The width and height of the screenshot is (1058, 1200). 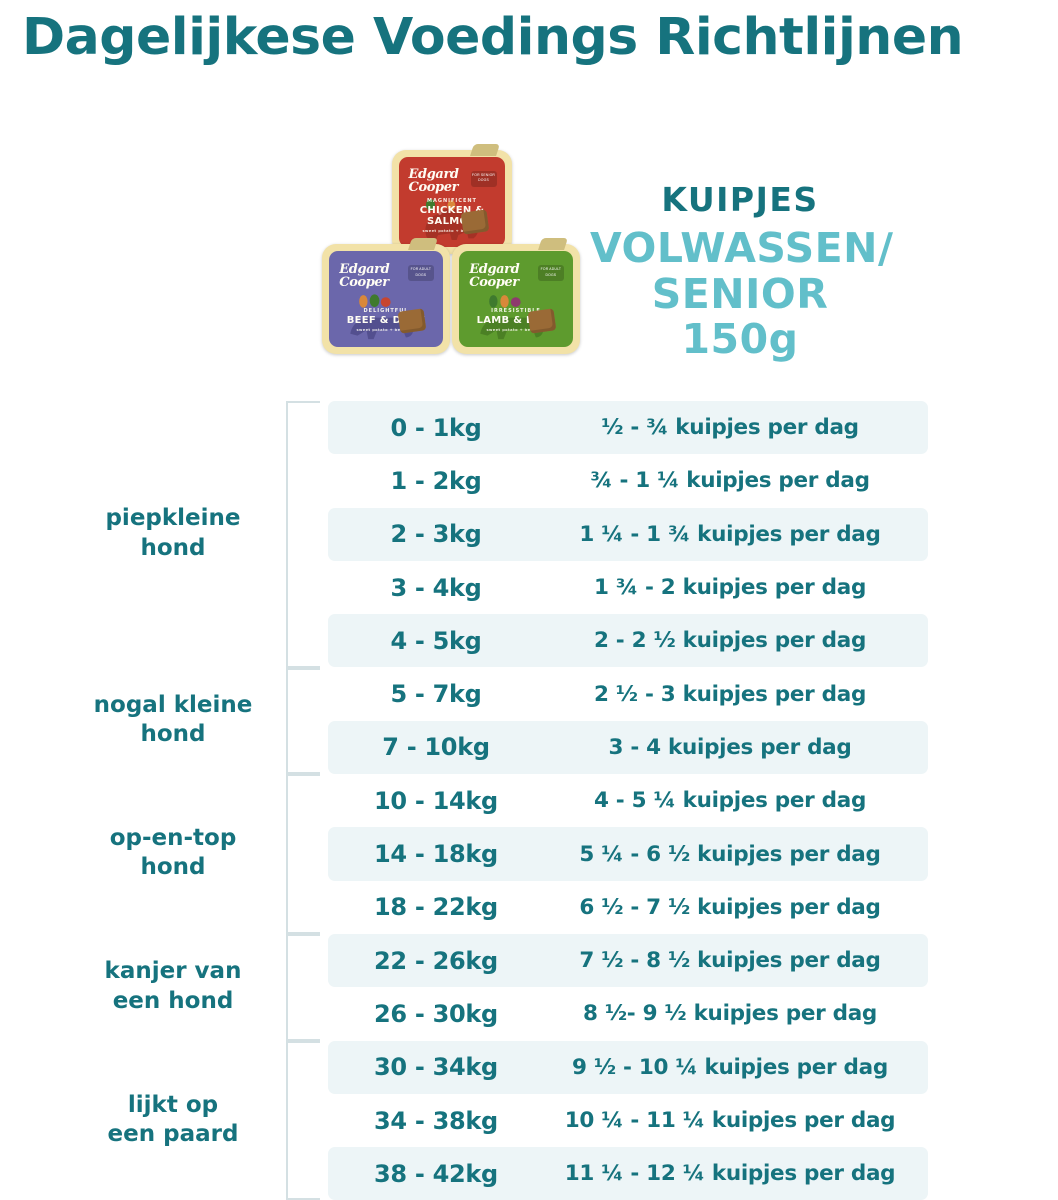 I want to click on table-row: 1 - 2kg ¾ - 1 ¼ kuipjes per dag, so click(x=628, y=480).